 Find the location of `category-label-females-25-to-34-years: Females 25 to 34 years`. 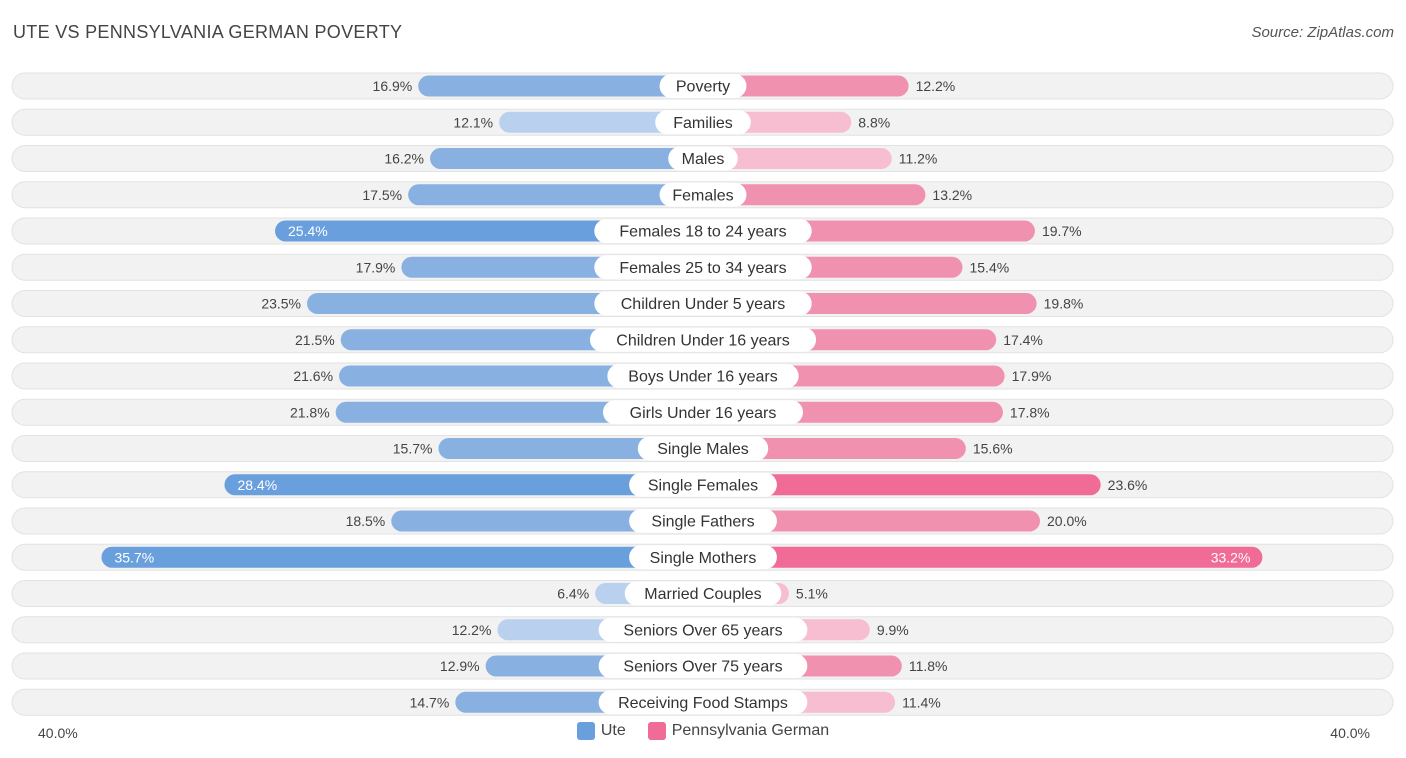

category-label-females-25-to-34-years: Females 25 to 34 years is located at coordinates (702, 268).